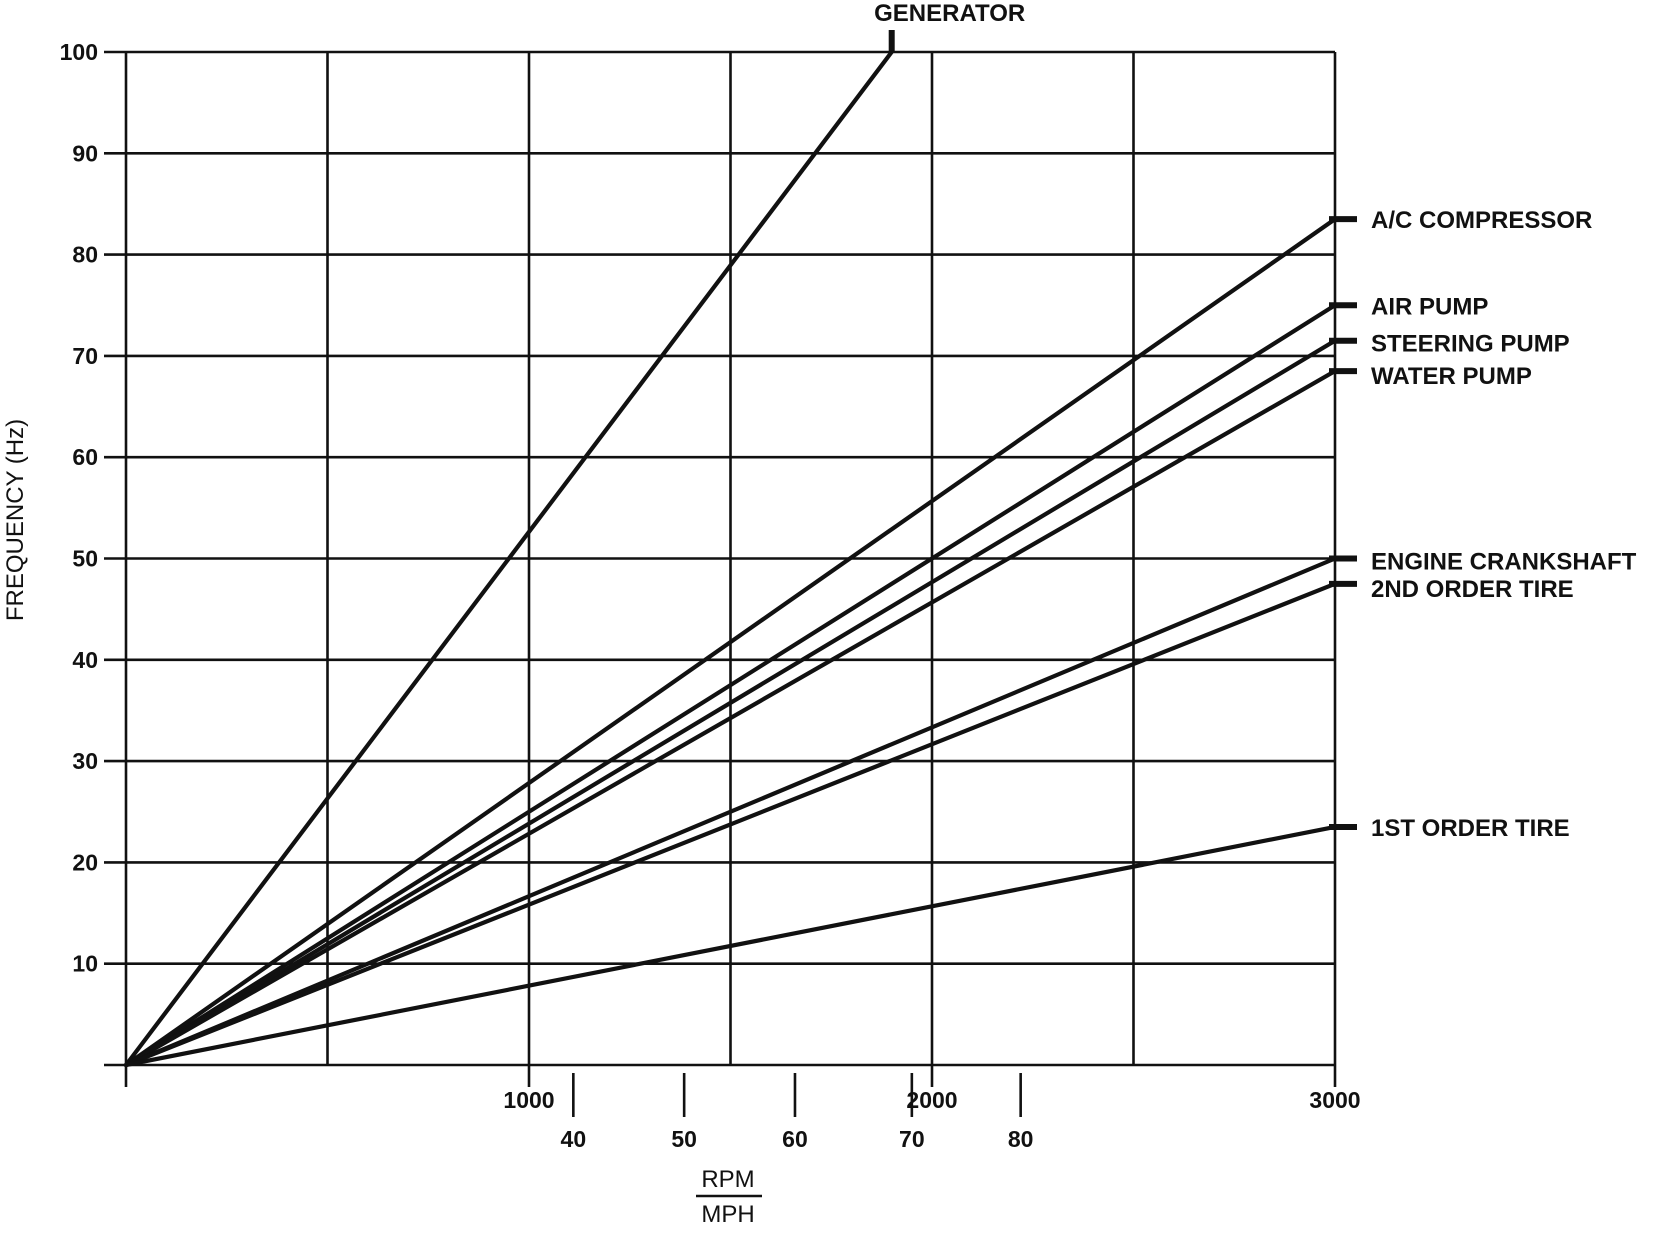 This screenshot has width=1676, height=1248. I want to click on mph-tick-label: 80, so click(1021, 1139).